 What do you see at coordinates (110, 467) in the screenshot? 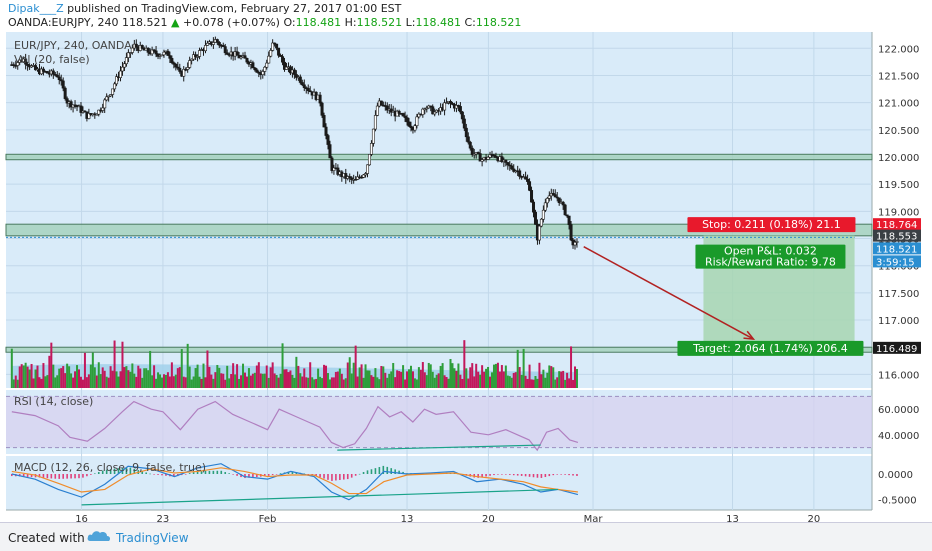
I see `legend-macd: MACD (12, 26, close, 9, false, true)` at bounding box center [110, 467].